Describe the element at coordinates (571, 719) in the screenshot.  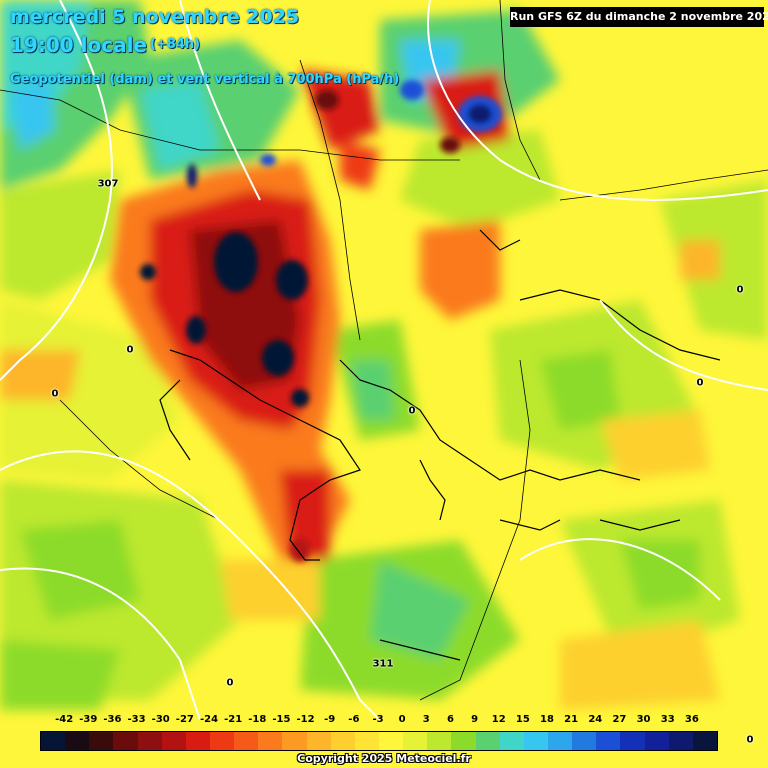
I see `legend-tick-label: 21` at that location.